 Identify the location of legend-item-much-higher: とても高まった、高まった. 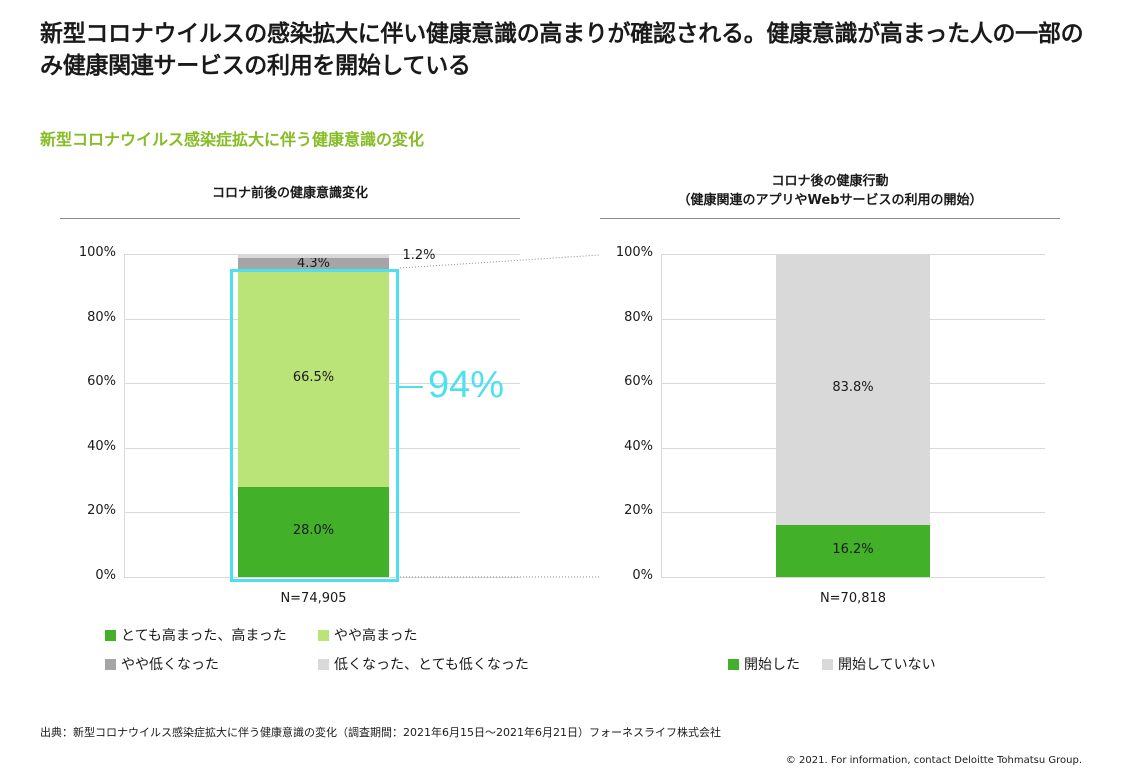
(196, 635).